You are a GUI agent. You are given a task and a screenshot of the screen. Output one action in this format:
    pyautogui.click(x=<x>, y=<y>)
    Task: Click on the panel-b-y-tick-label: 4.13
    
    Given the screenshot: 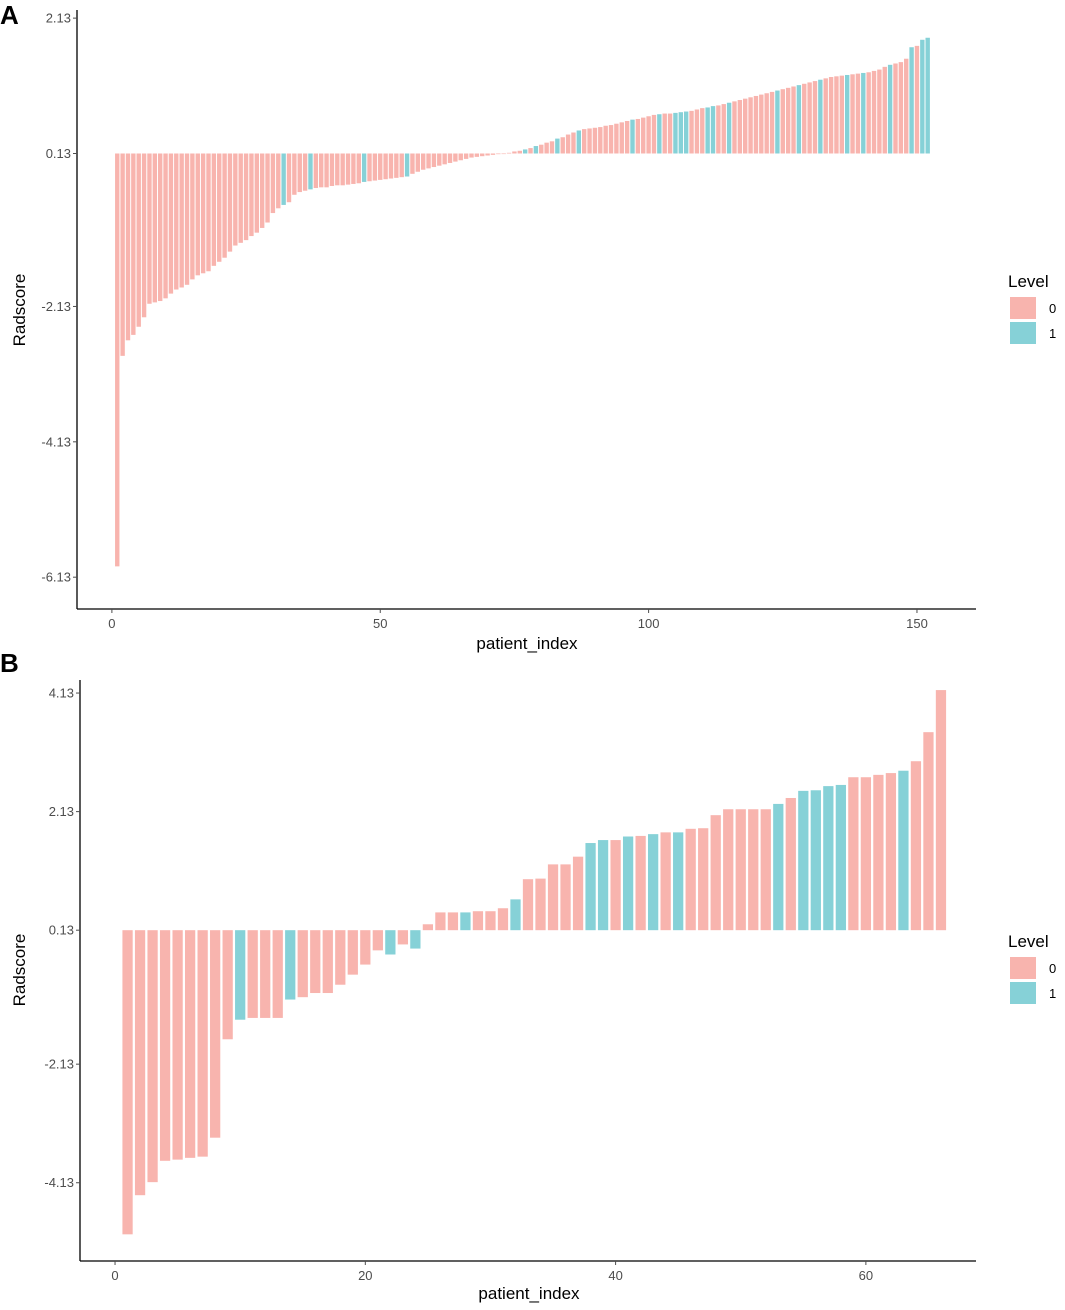 What is the action you would take?
    pyautogui.click(x=61, y=693)
    